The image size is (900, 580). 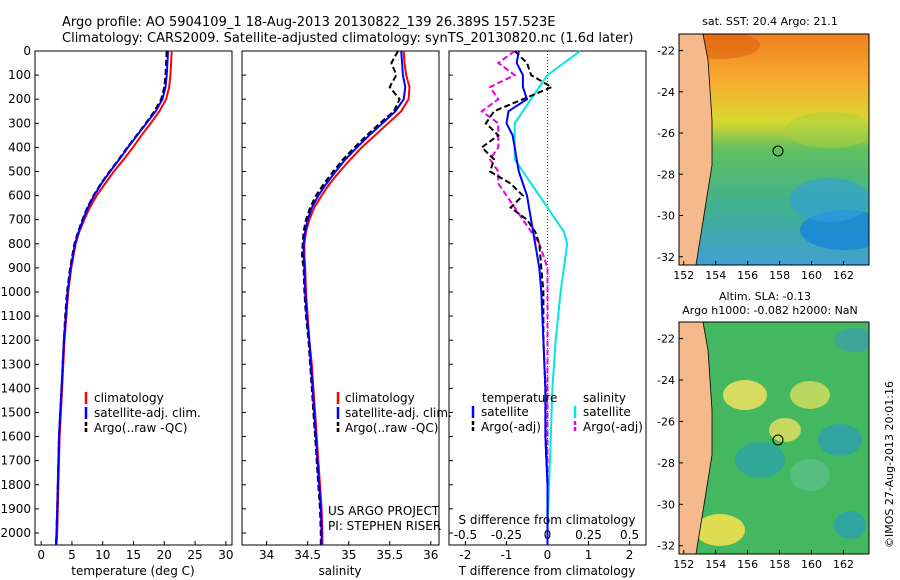 I want to click on legend-title-temperature: temperature, so click(x=519, y=398).